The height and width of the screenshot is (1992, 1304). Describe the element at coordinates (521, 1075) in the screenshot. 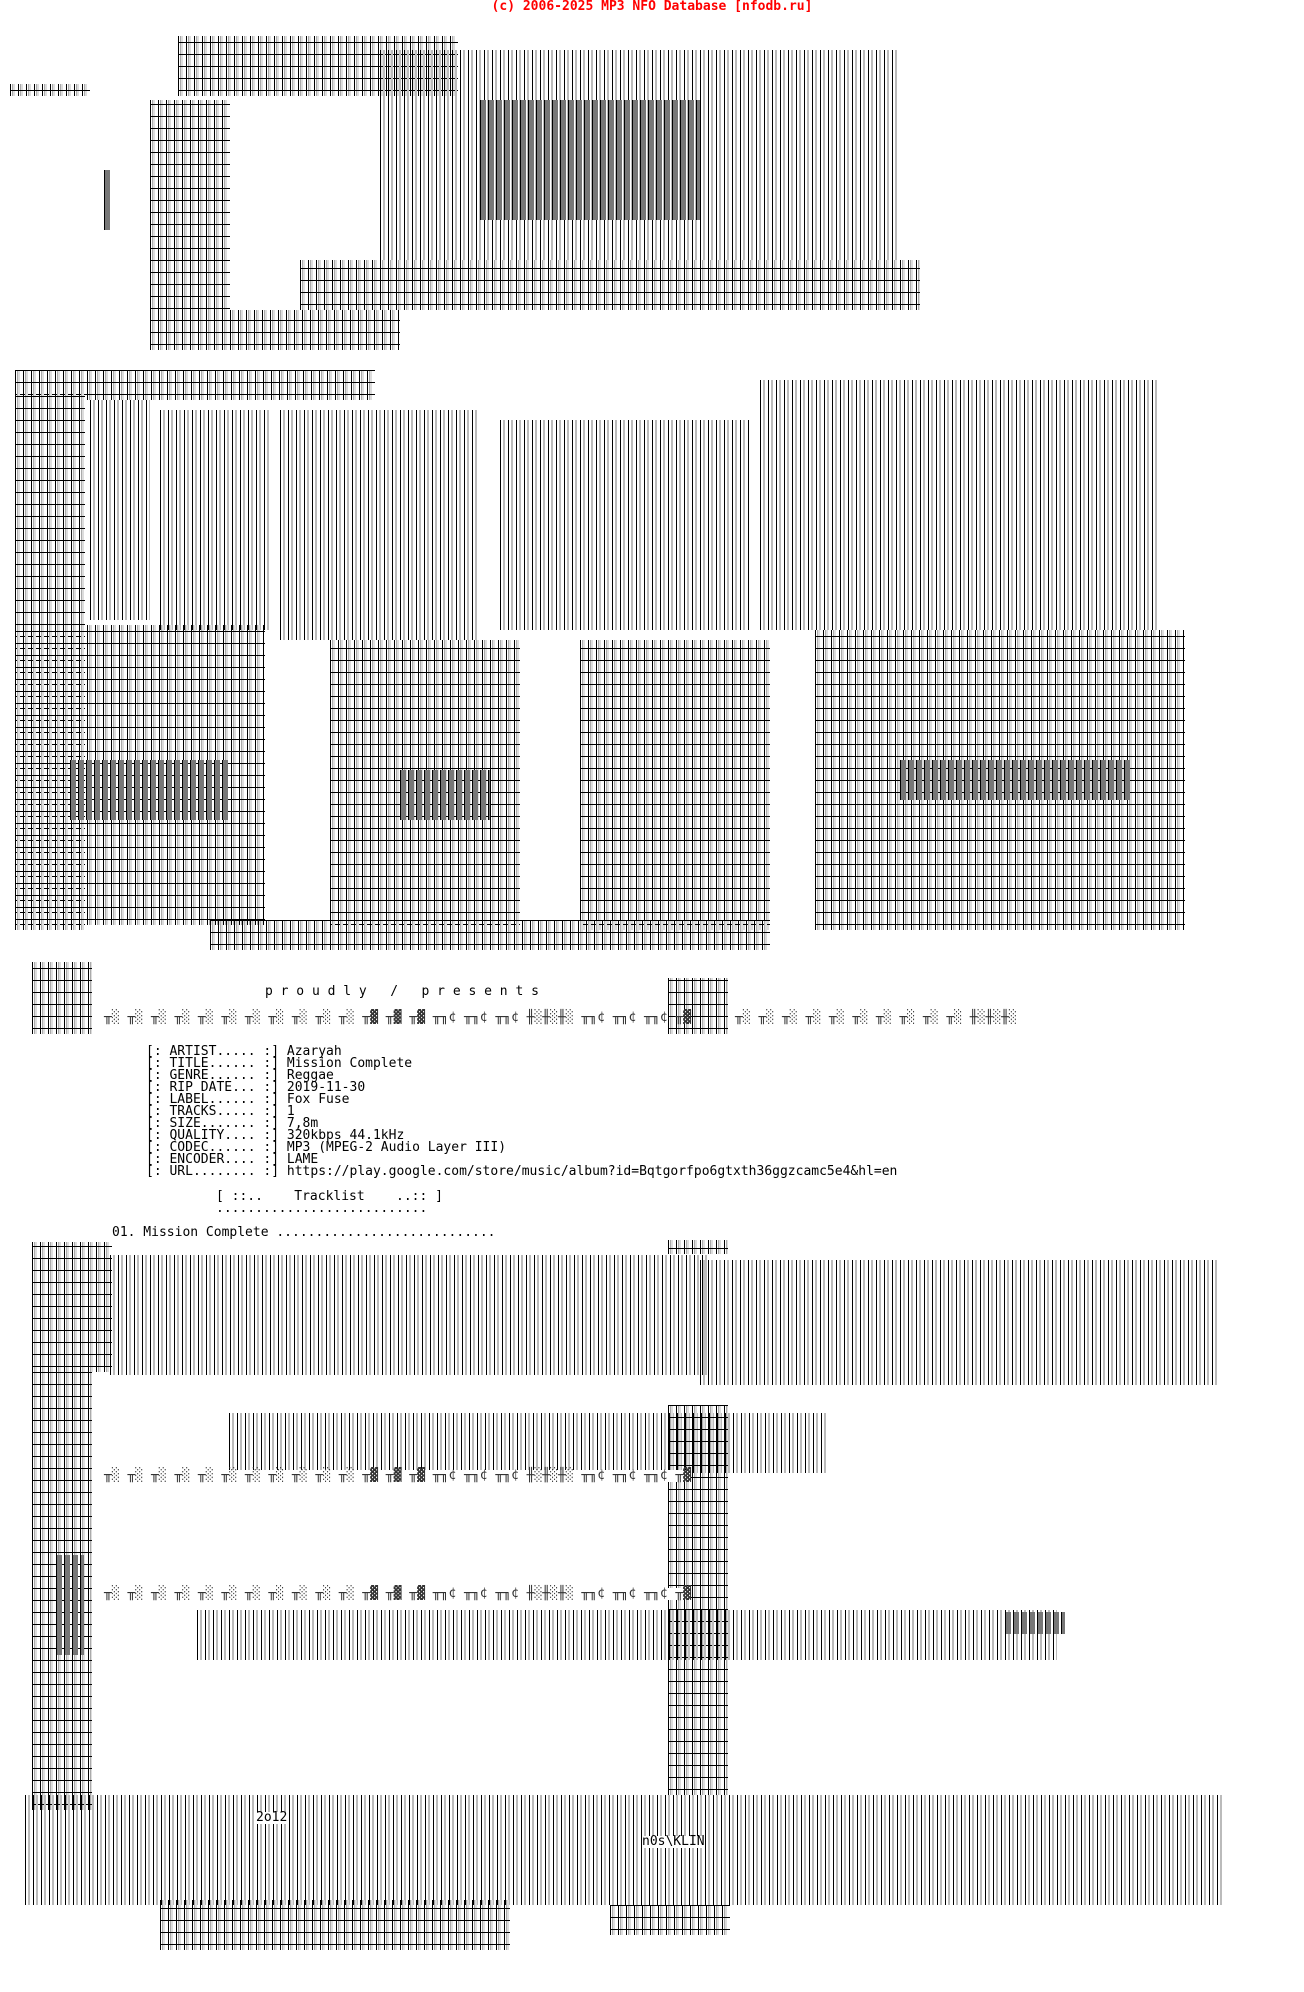

I see `info-row: [: GENRE...... :] Reggae` at that location.